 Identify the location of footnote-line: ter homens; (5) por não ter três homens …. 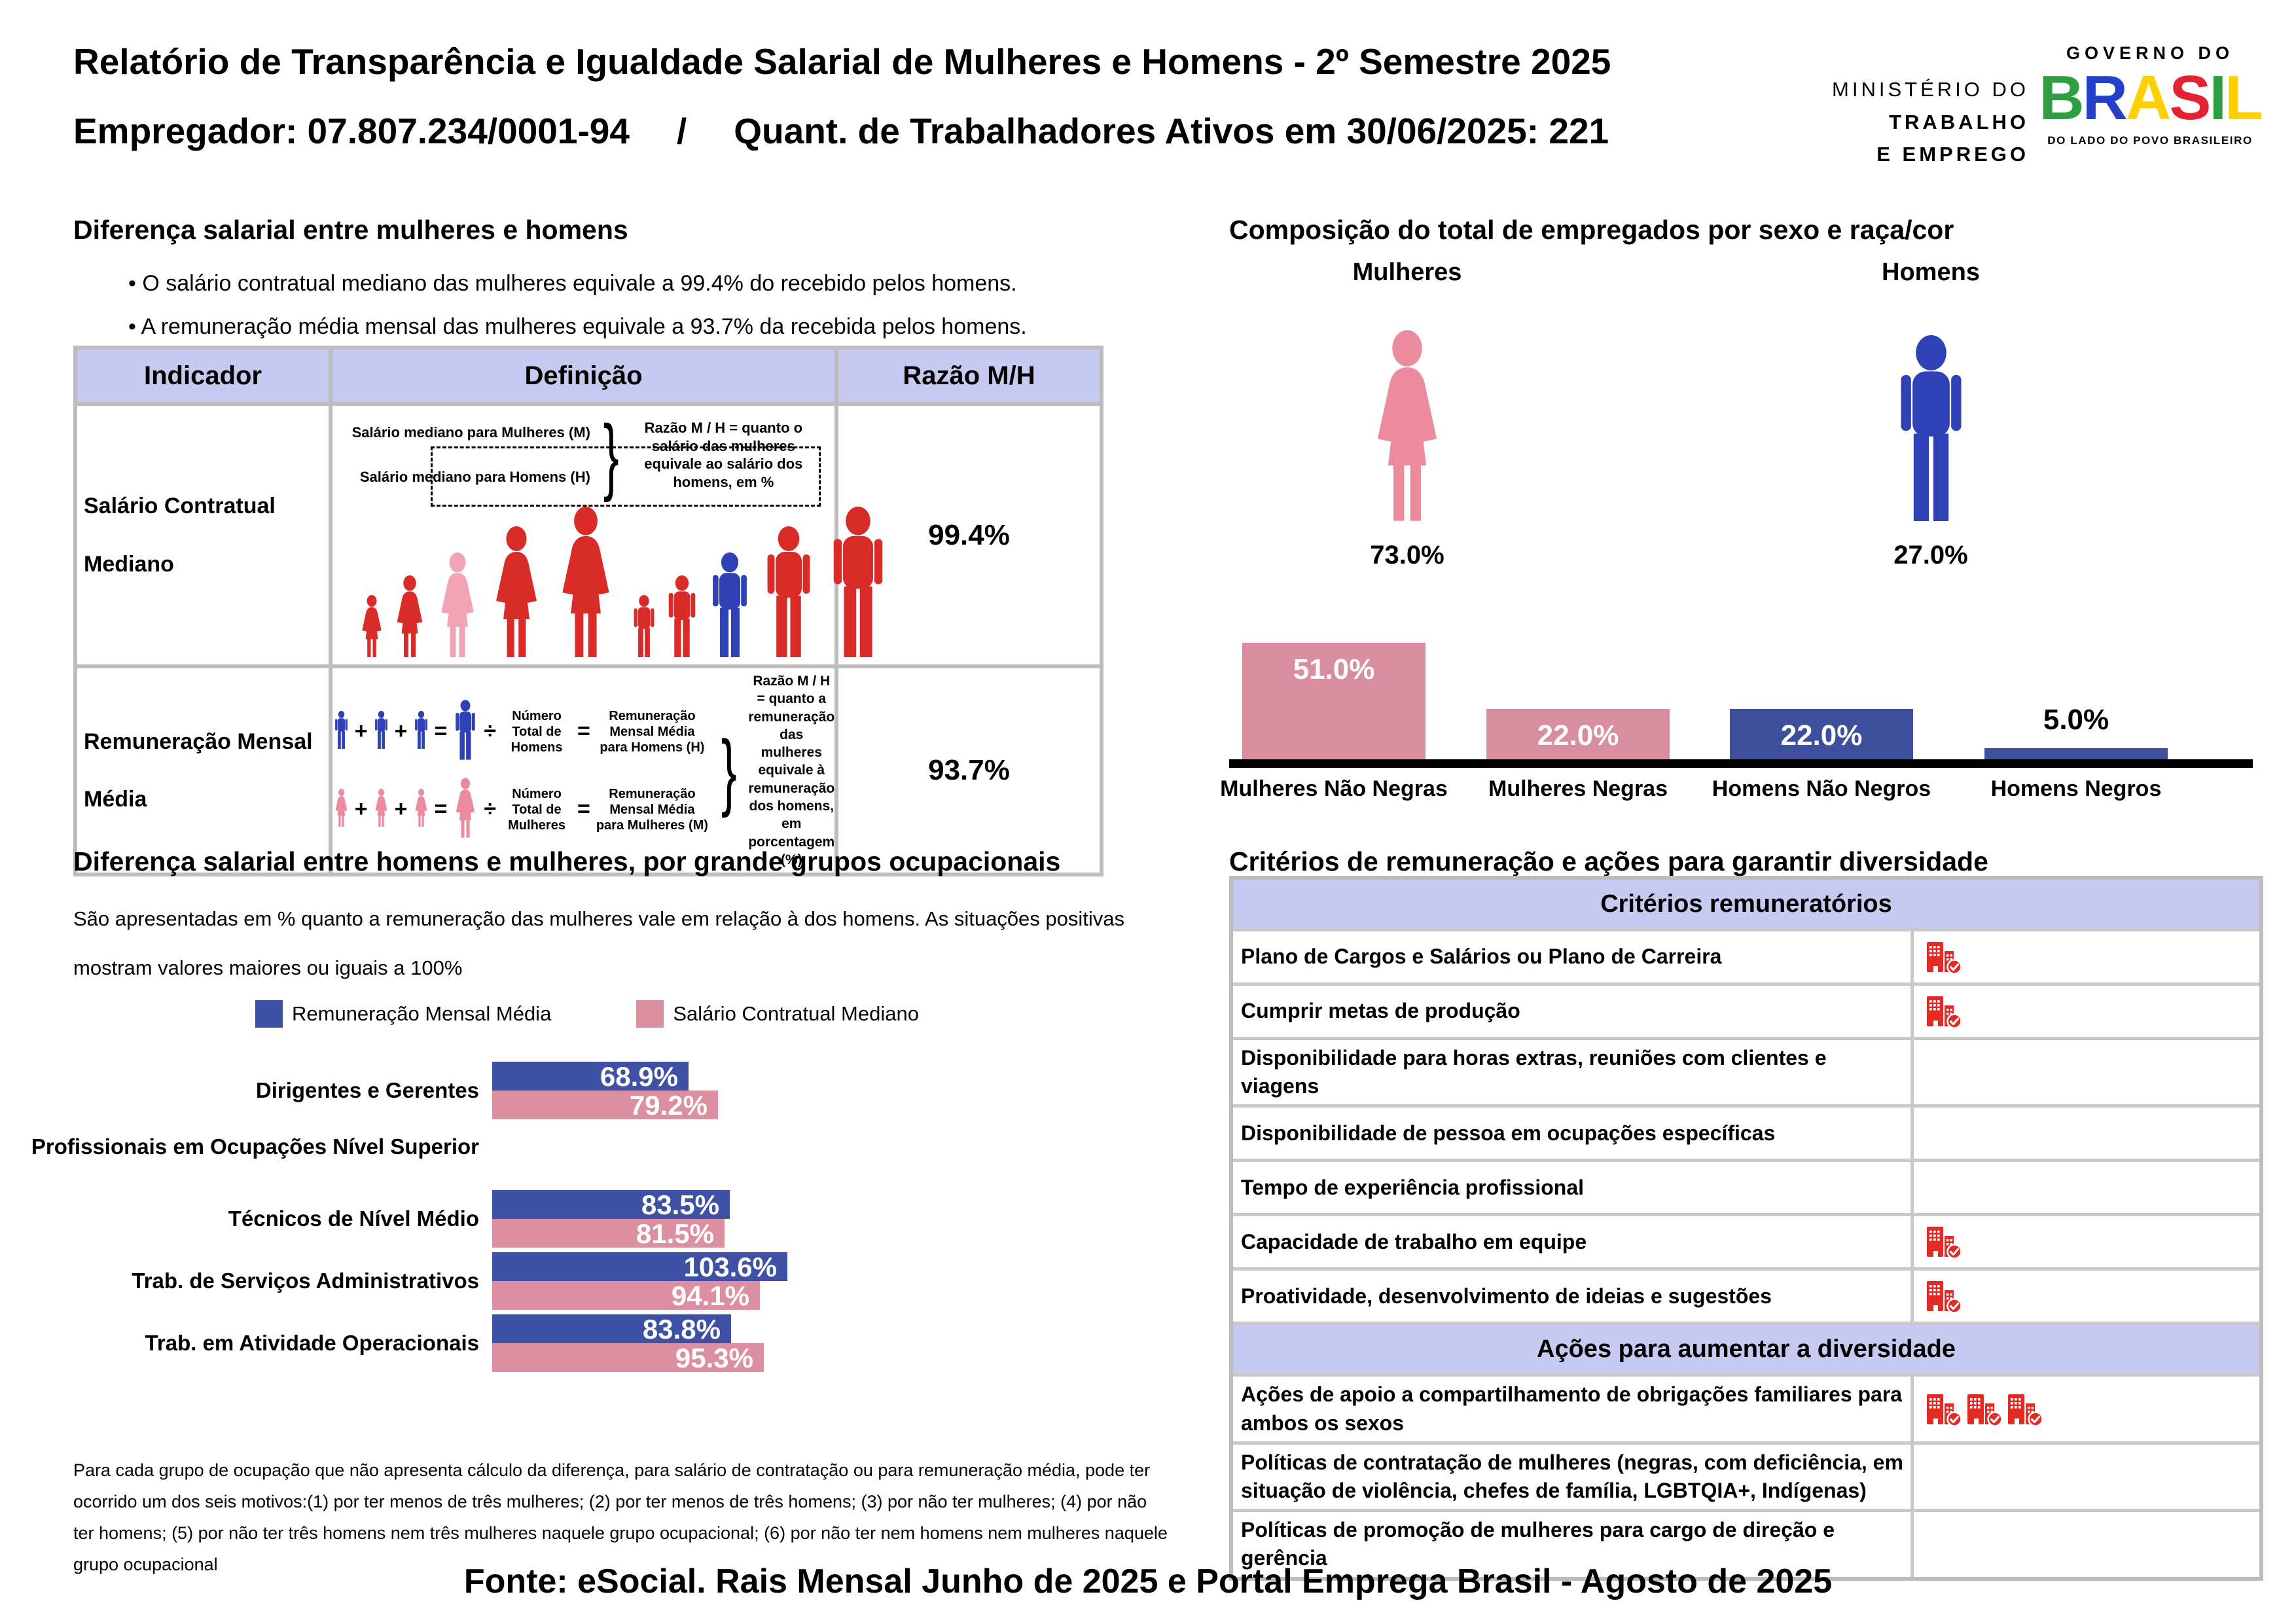
(620, 1533).